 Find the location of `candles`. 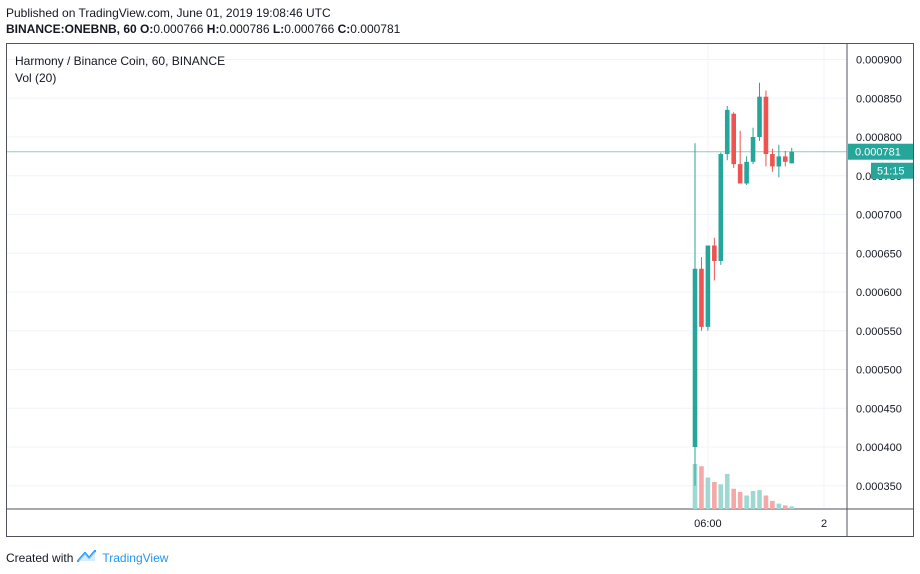

candles is located at coordinates (743, 284).